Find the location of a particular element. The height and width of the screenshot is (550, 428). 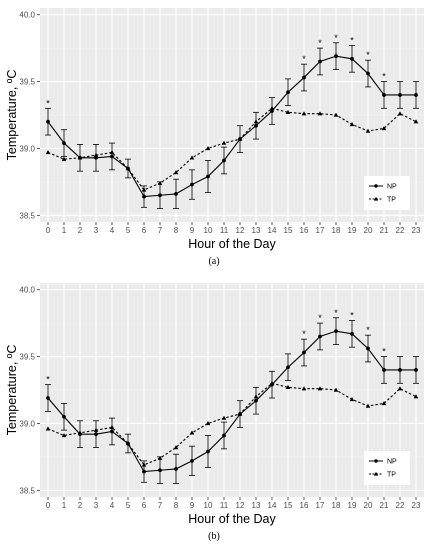

caption-b: (b) is located at coordinates (214, 536).